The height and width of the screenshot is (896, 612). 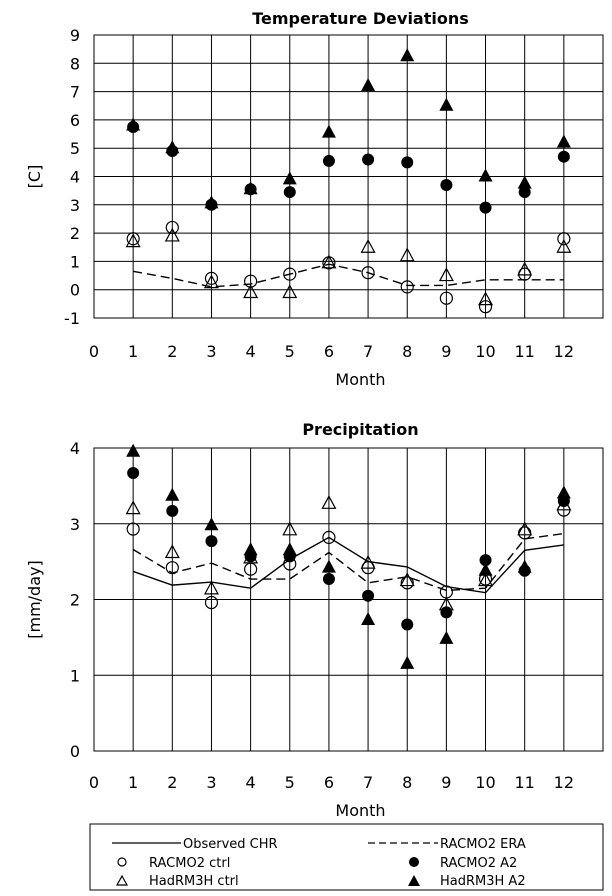 I want to click on x-tick-label: 8, so click(x=407, y=782).